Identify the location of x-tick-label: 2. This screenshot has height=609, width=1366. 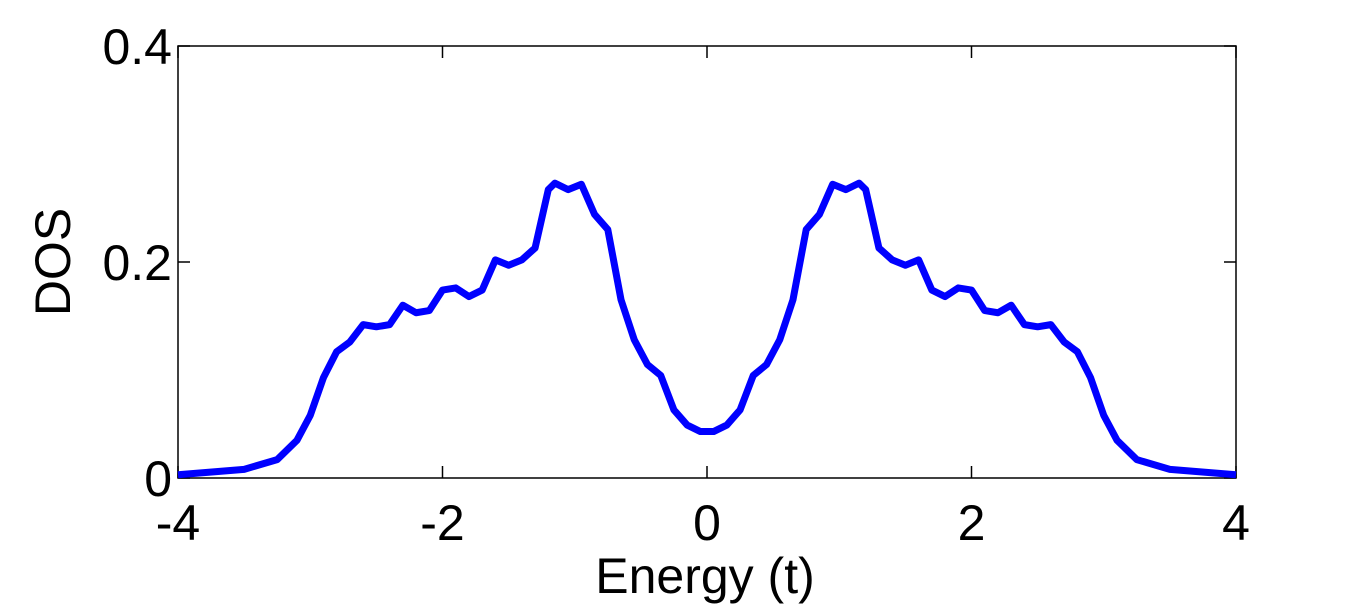
(972, 523).